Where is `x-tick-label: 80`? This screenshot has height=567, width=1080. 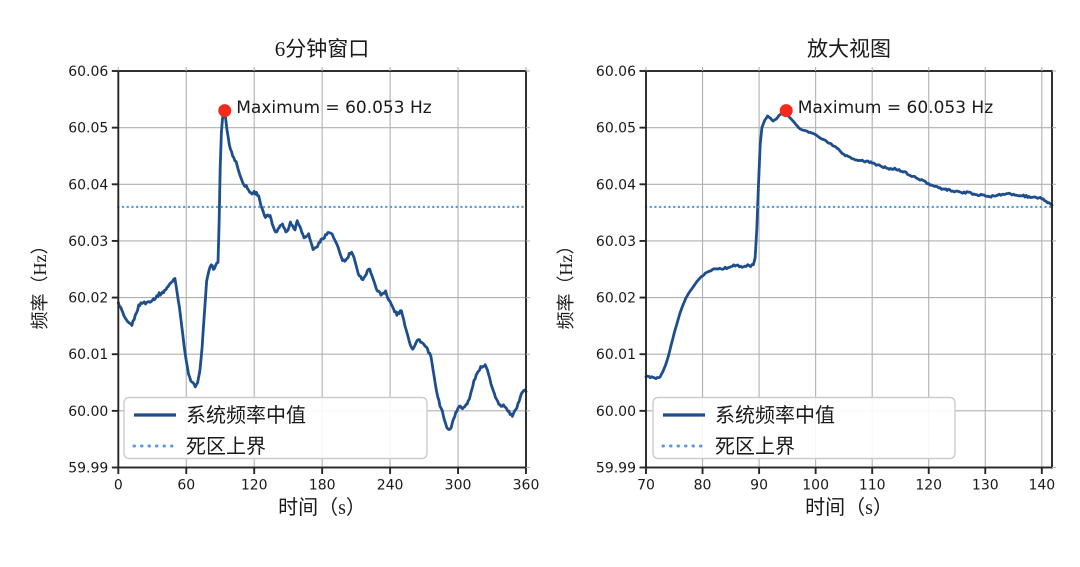
x-tick-label: 80 is located at coordinates (703, 486).